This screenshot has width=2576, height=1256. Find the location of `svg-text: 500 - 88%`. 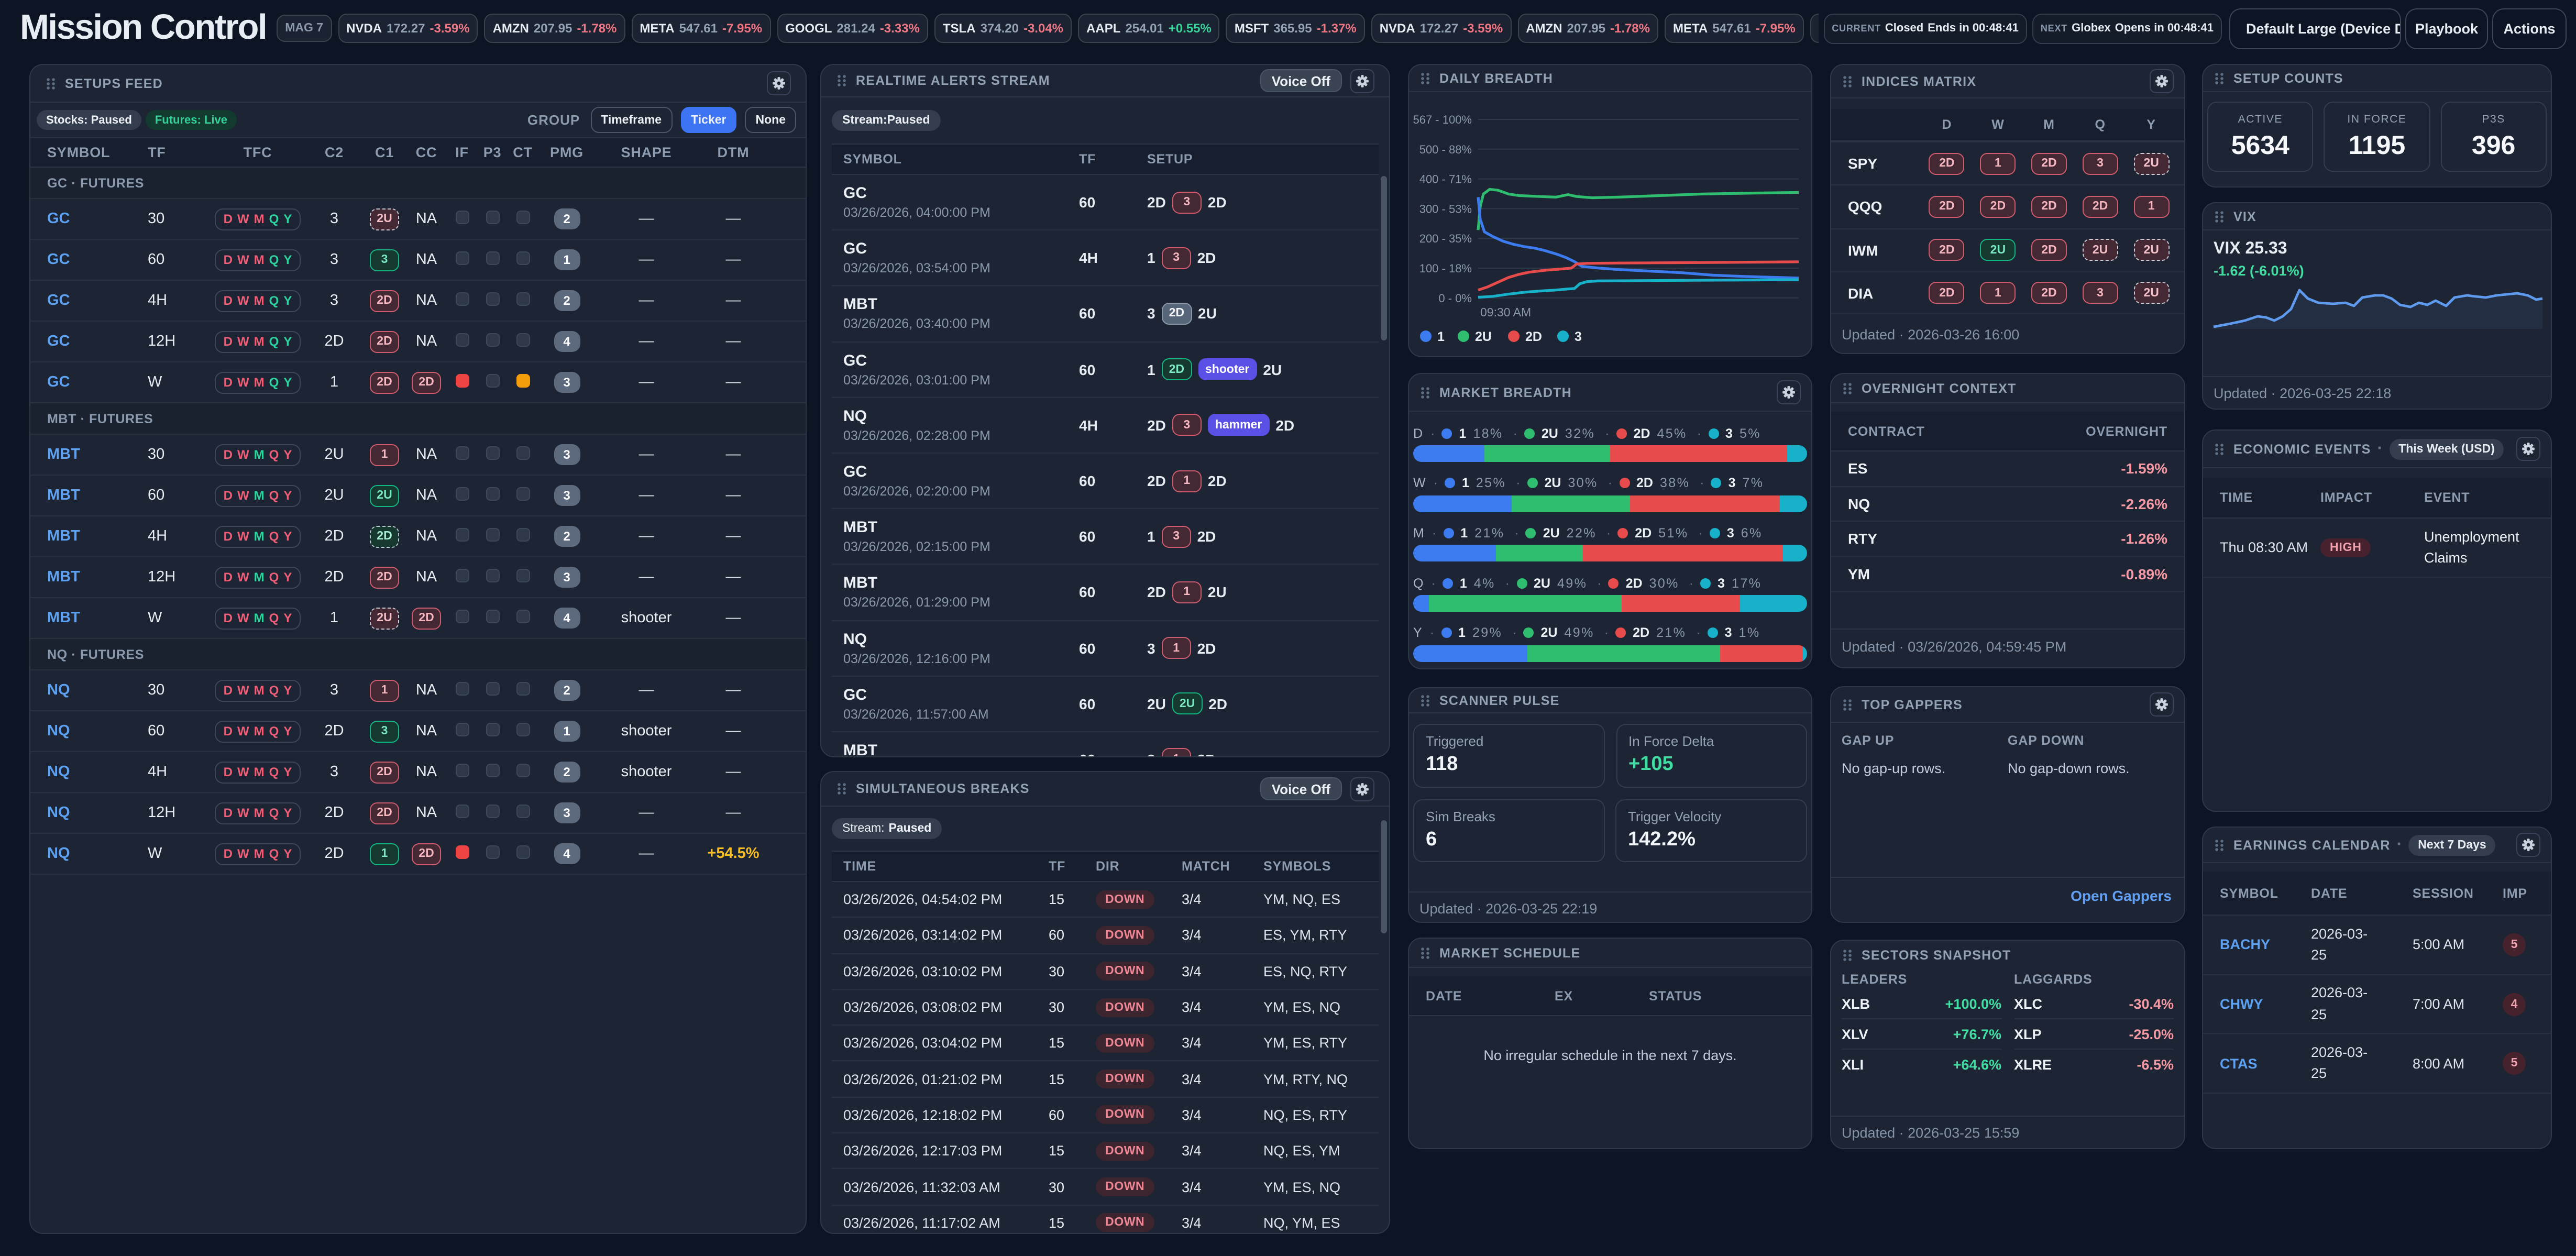

svg-text: 500 - 88% is located at coordinates (1445, 149).